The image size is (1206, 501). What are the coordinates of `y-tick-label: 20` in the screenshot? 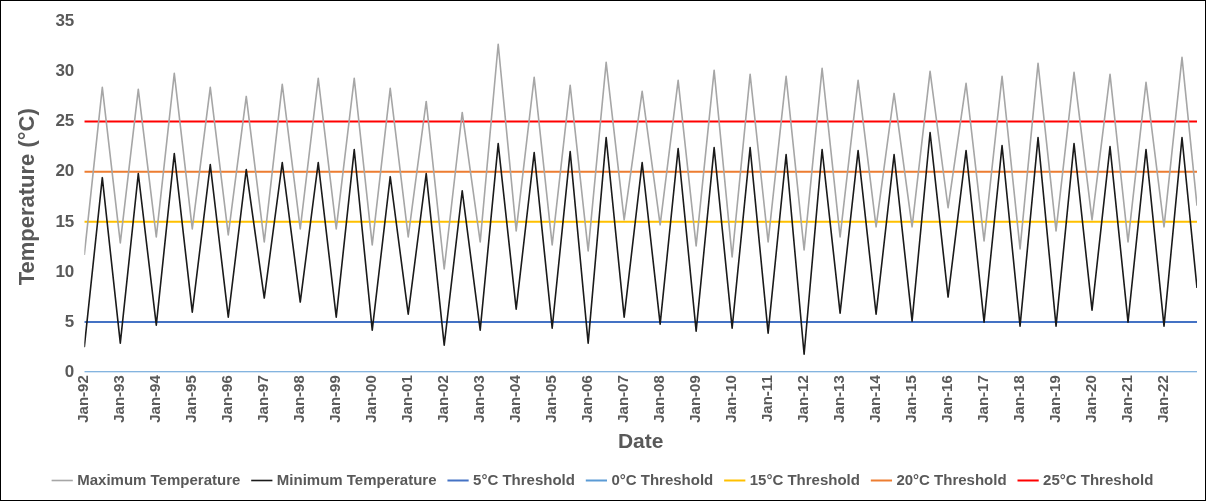 It's located at (65, 171).